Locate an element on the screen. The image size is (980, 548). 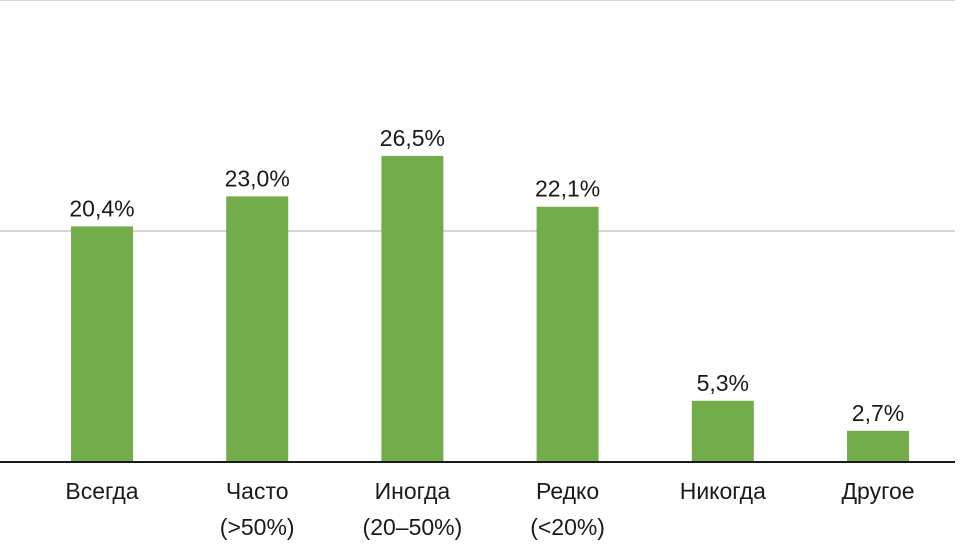
data-label: 23,0% is located at coordinates (257, 178).